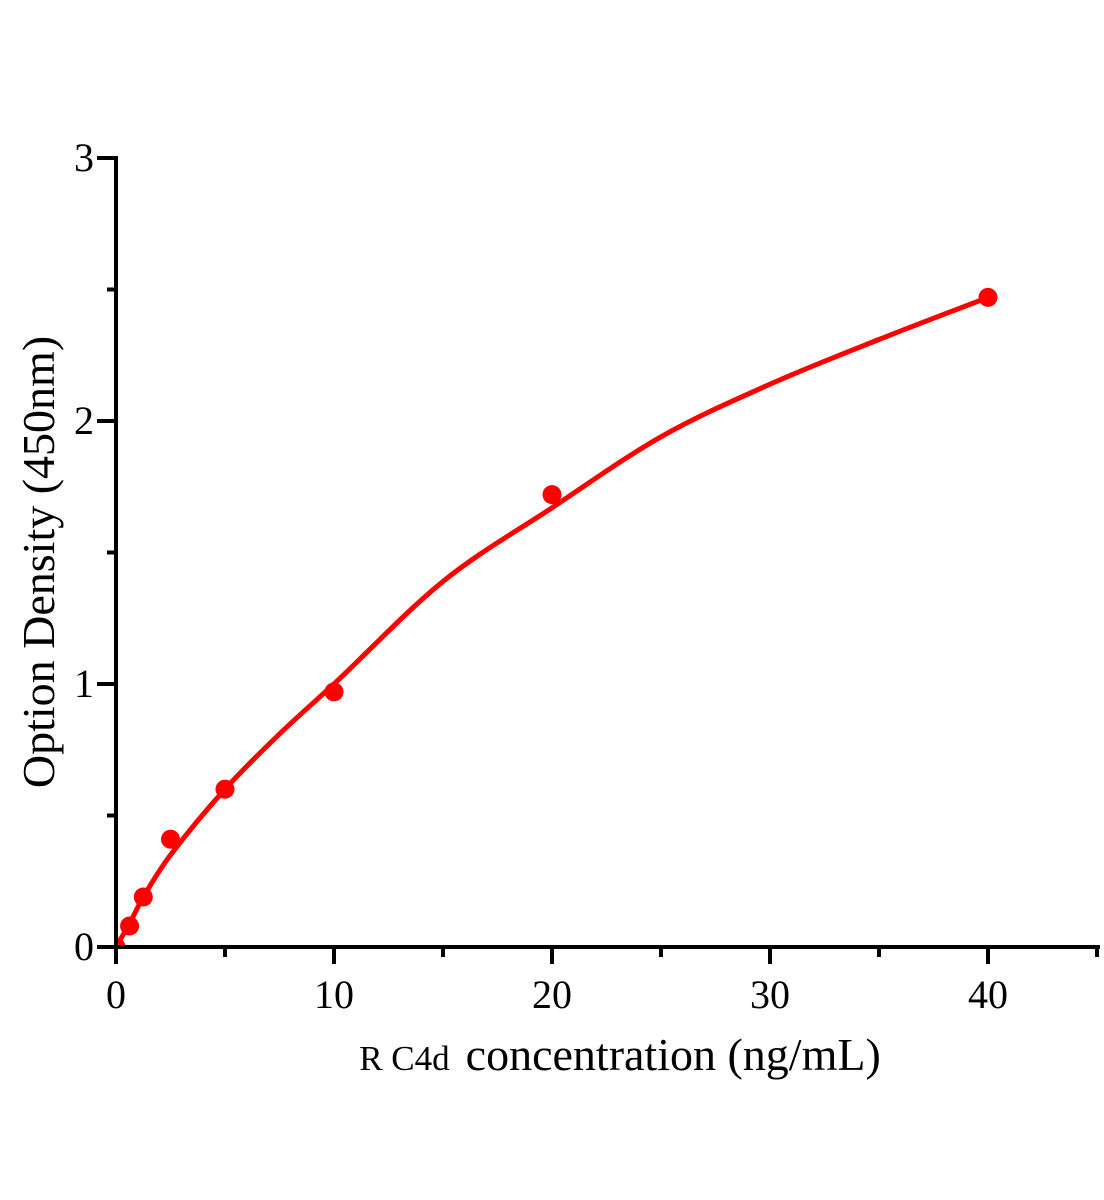 The width and height of the screenshot is (1104, 1200). I want to click on x-tick-label: 40, so click(988, 994).